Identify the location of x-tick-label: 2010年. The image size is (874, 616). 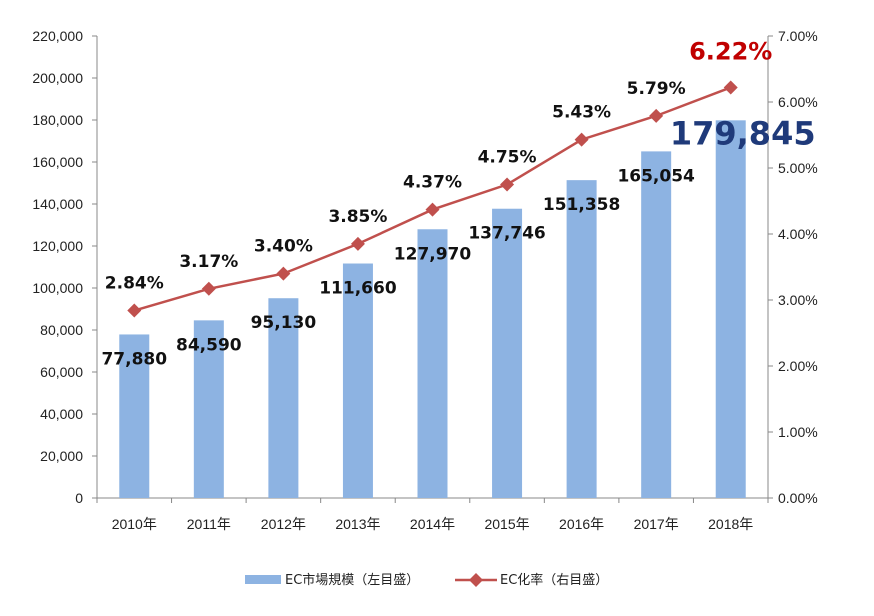
(134, 524).